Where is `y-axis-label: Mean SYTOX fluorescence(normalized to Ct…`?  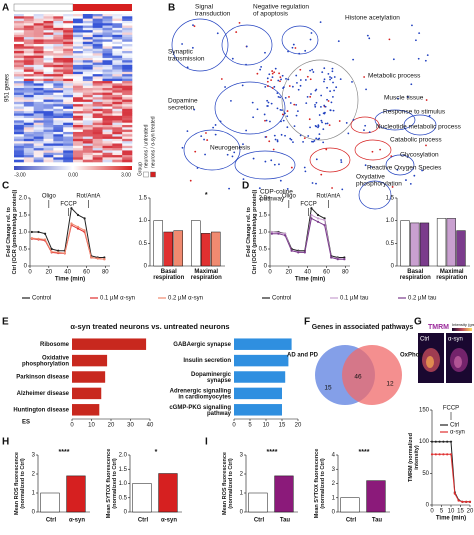 y-axis-label: Mean SYTOX fluorescence(normalized to Ct… is located at coordinates (112, 484).